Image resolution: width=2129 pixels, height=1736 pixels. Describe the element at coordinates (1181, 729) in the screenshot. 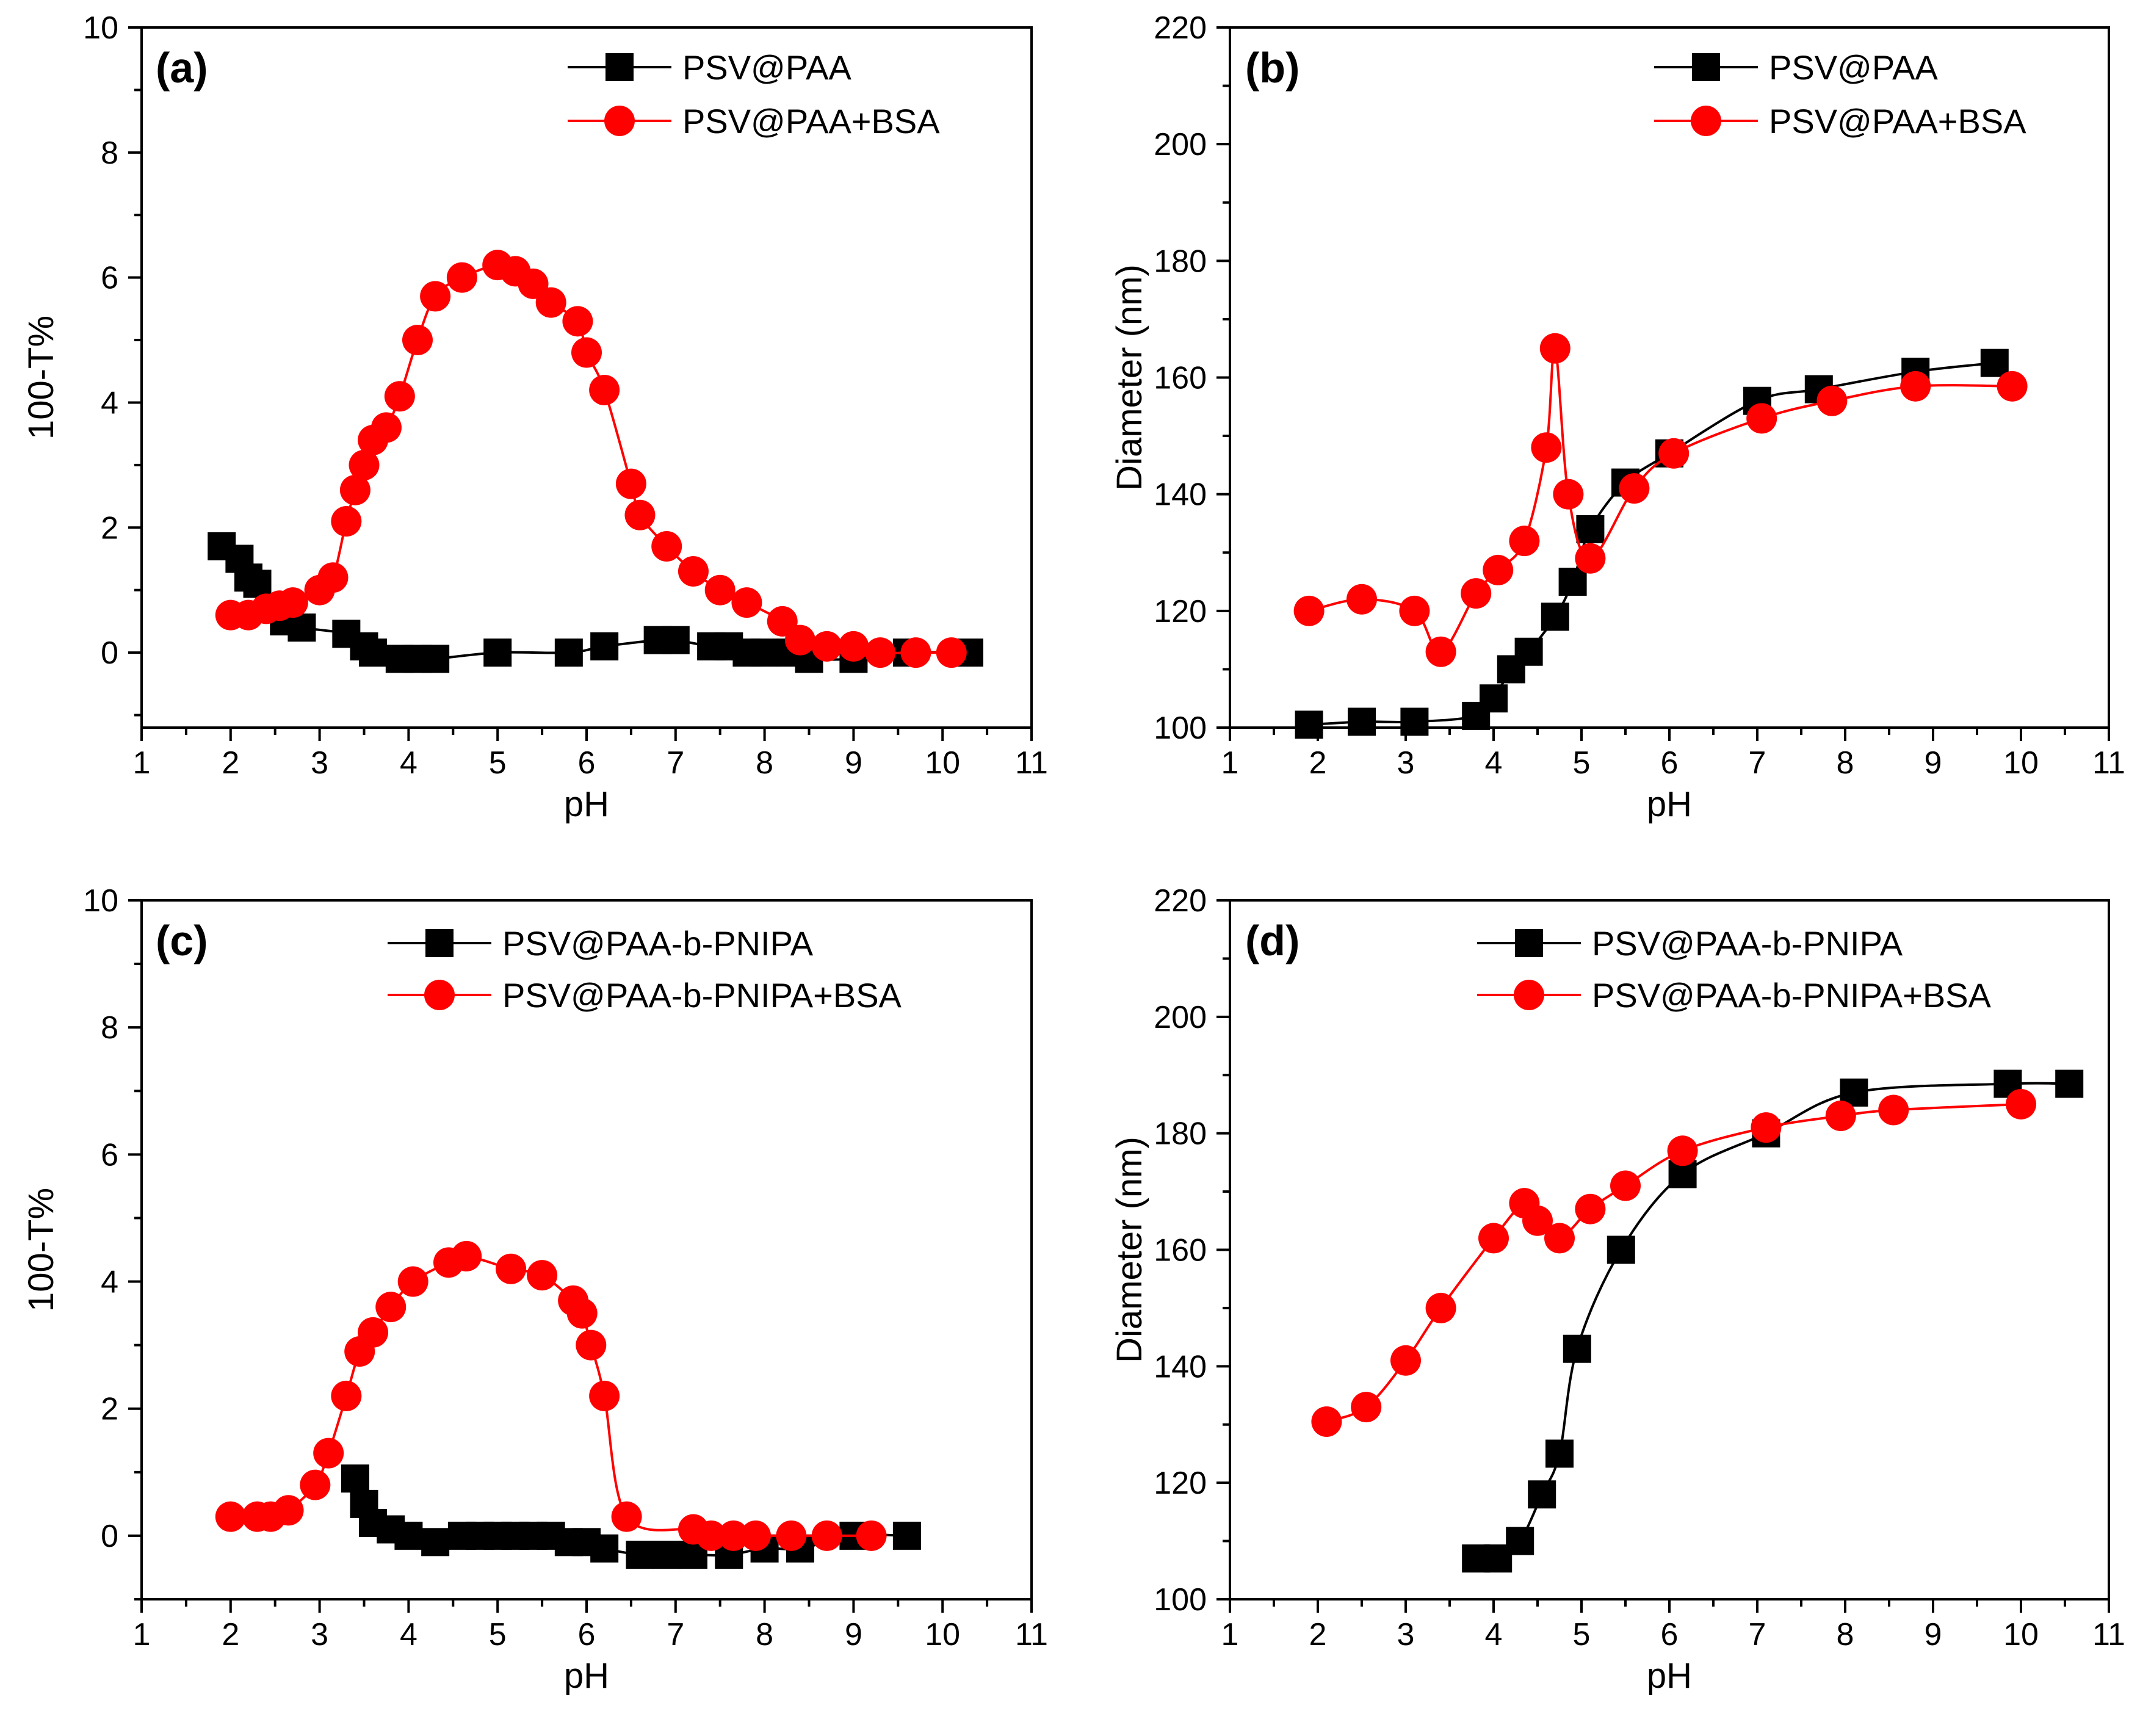

I see `y-tick-label: 100` at that location.